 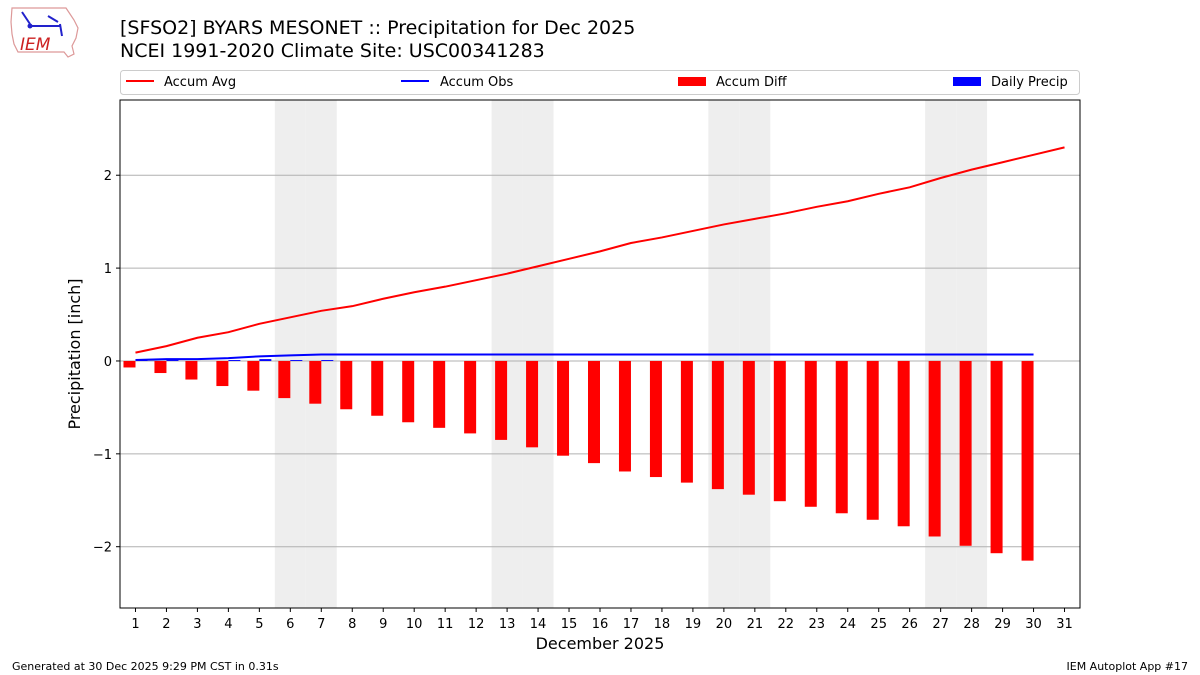 I want to click on x-tick-label: 18, so click(x=662, y=624).